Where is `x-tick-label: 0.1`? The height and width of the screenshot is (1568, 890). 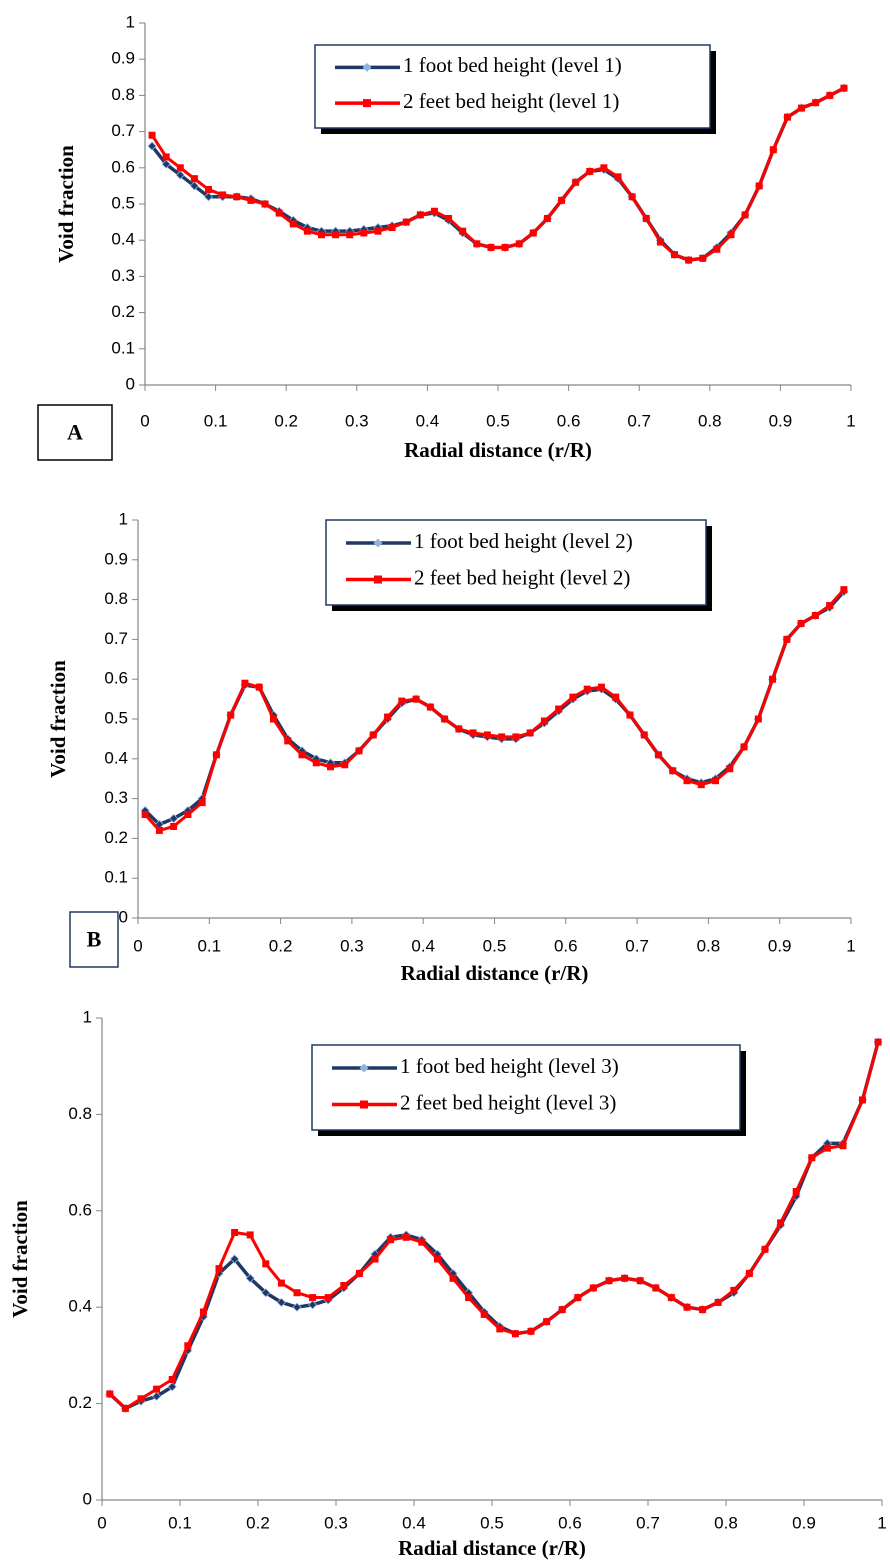
x-tick-label: 0.1 is located at coordinates (209, 945).